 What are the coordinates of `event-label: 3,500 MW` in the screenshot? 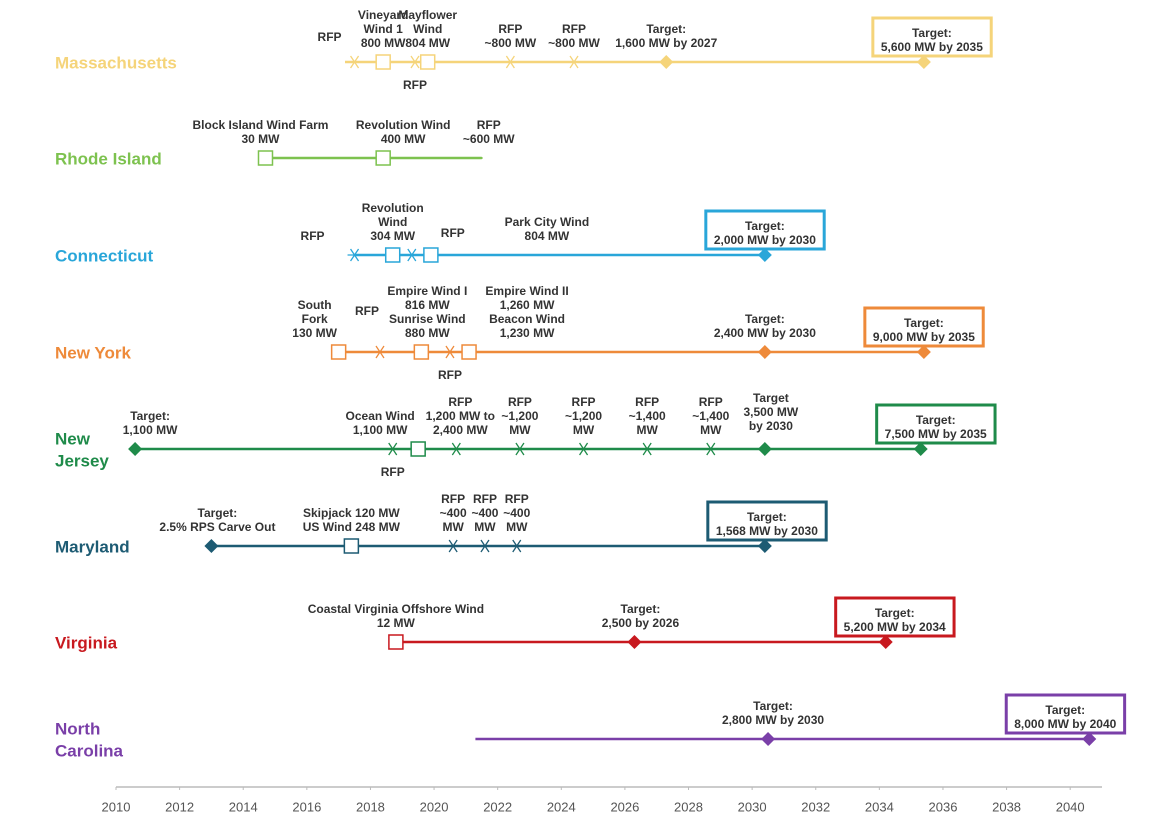 It's located at (771, 412).